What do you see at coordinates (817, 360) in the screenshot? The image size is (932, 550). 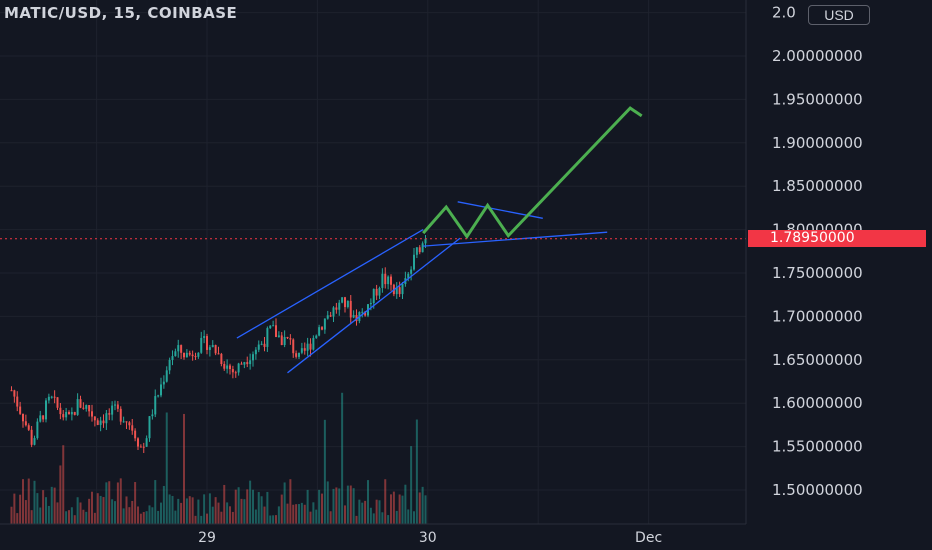 I see `price-tick-label: 1.65000000` at bounding box center [817, 360].